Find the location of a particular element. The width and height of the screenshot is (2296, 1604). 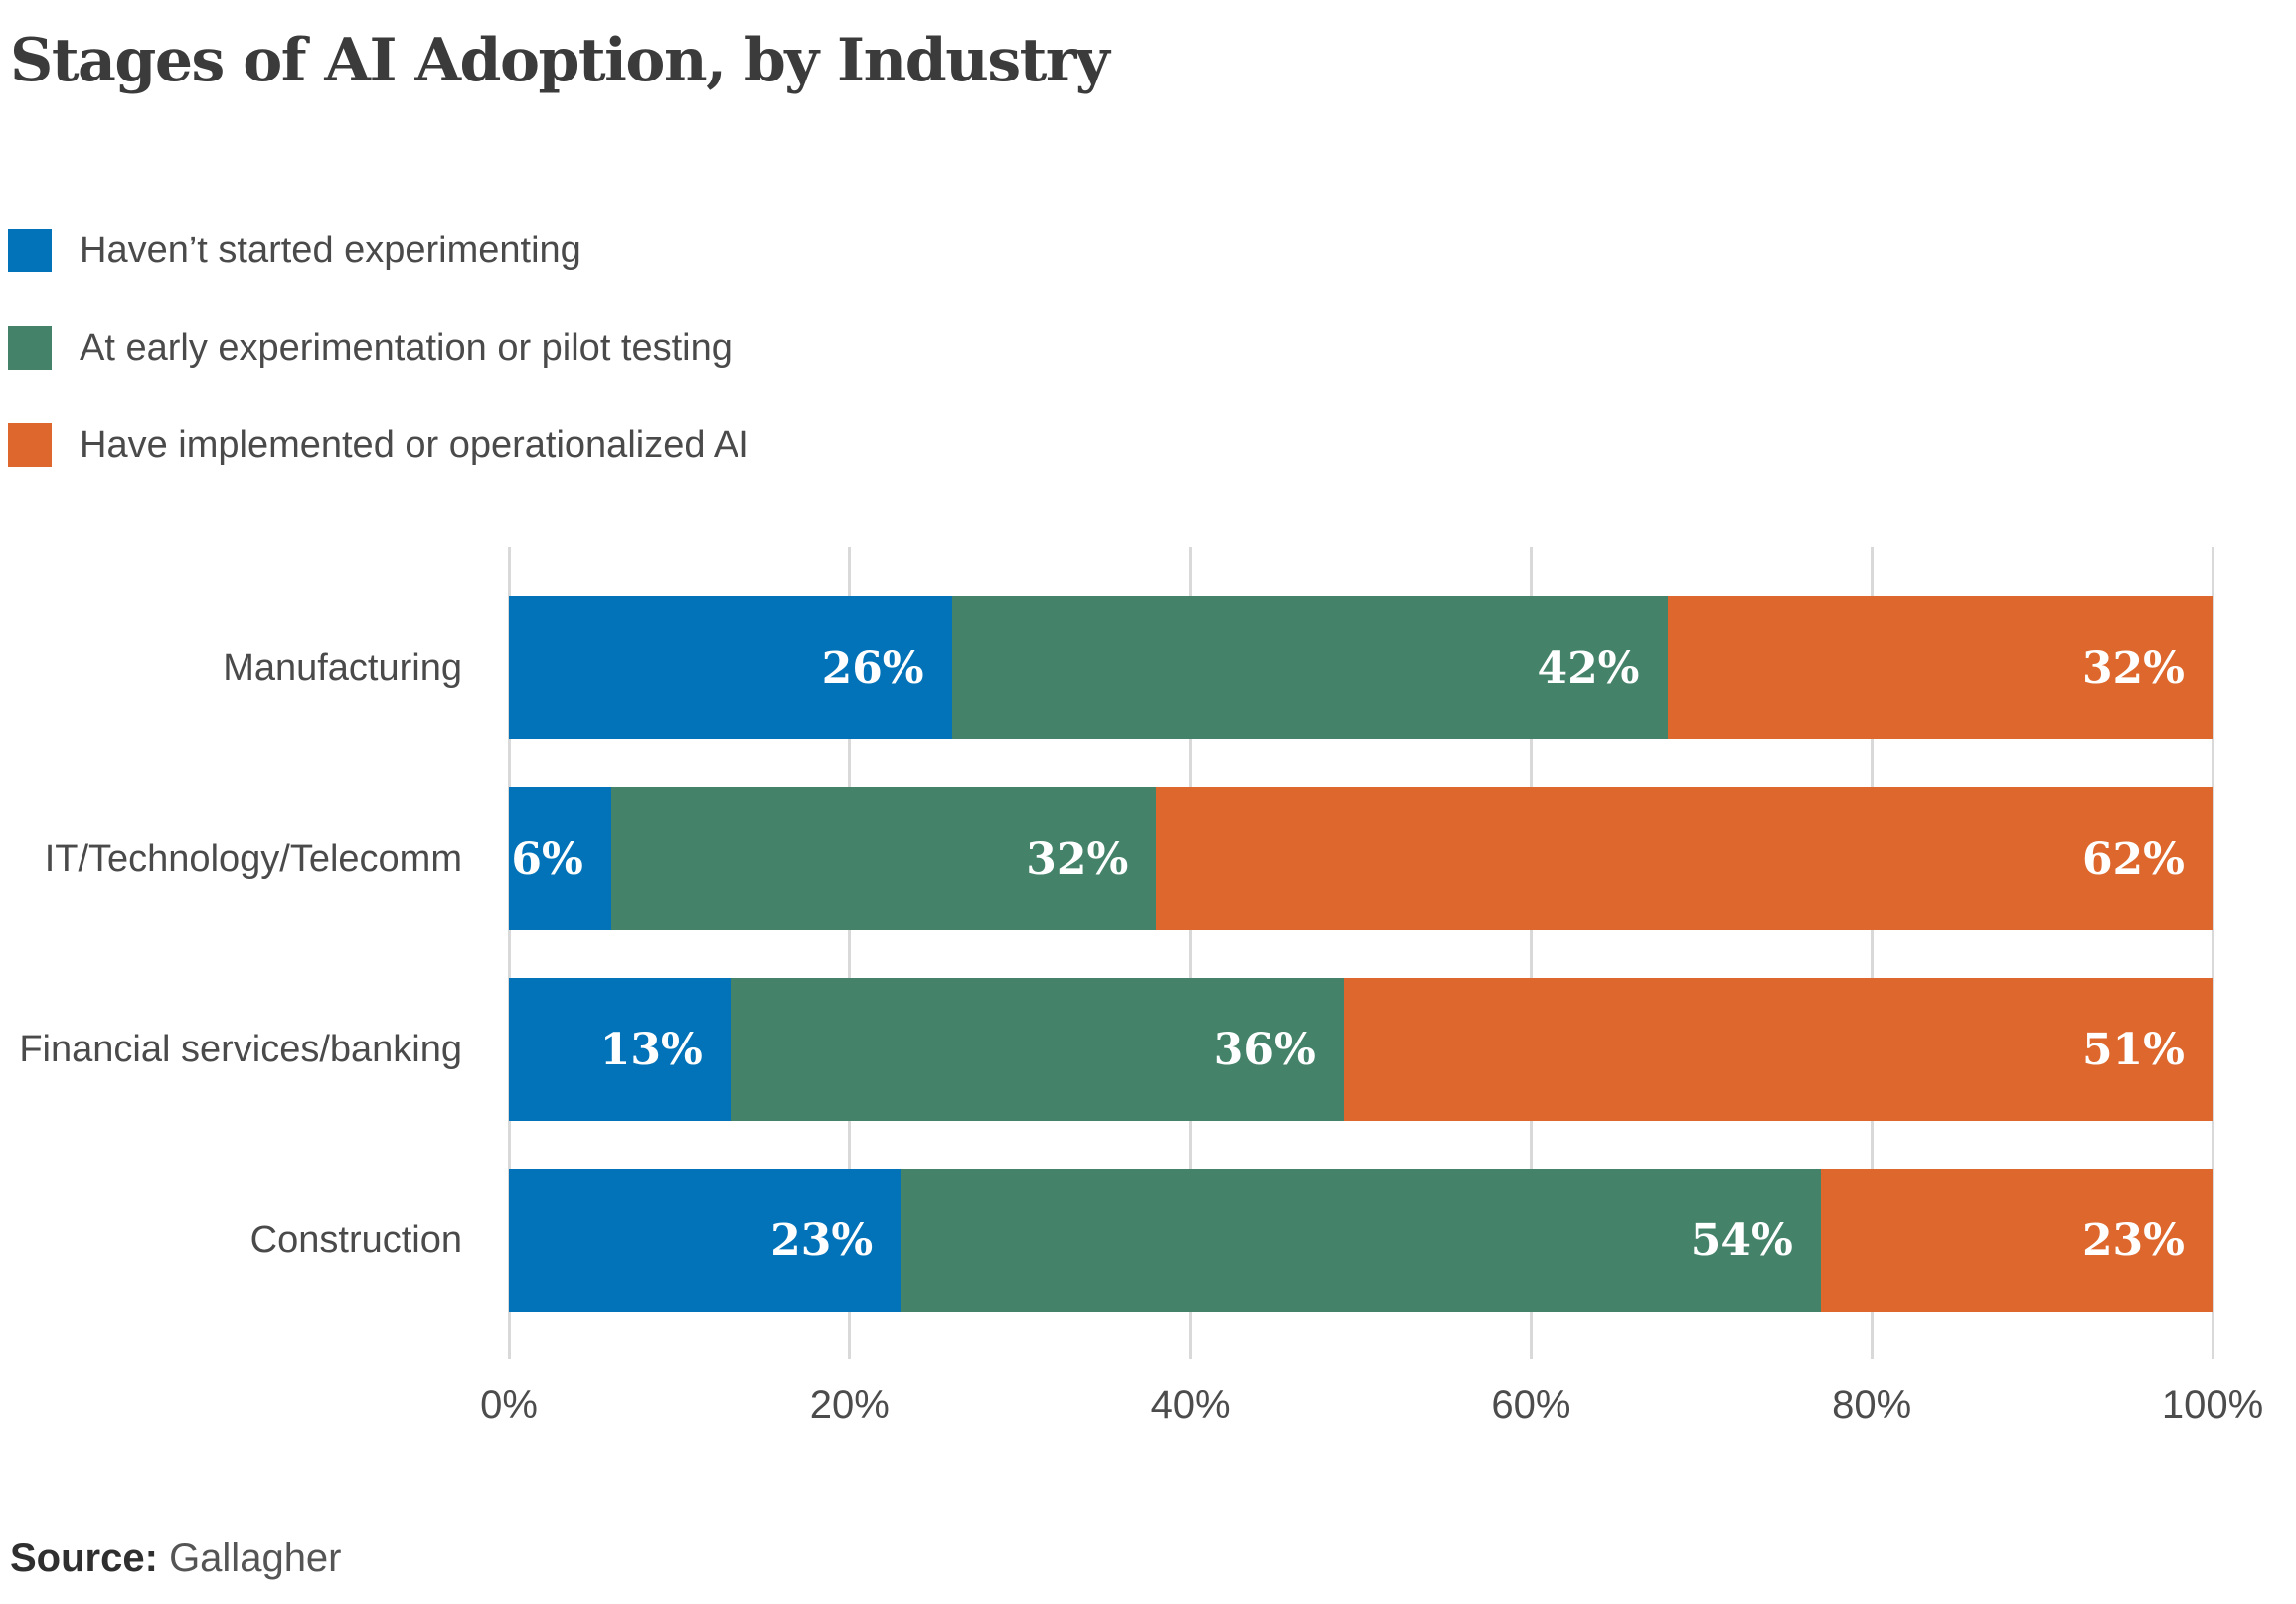

legend-label: Have implemented or operationalized AI is located at coordinates (414, 444).